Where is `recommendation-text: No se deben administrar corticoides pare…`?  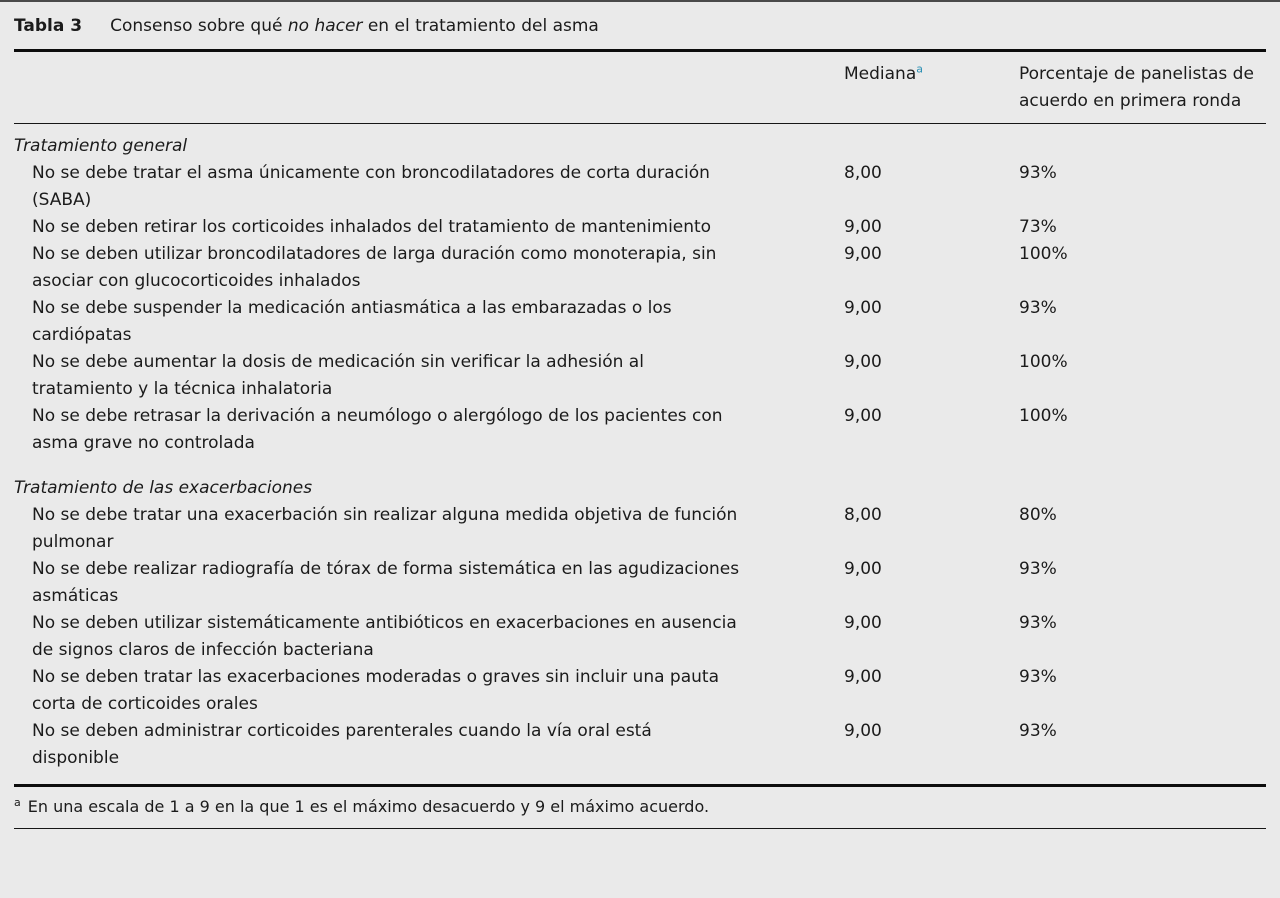
recommendation-text: No se deben administrar corticoides pare… is located at coordinates (342, 744).